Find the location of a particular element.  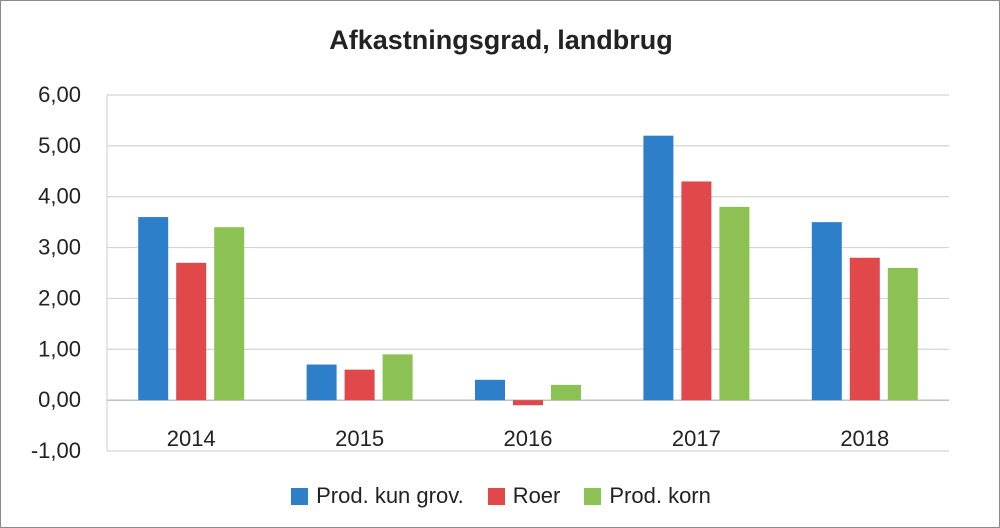

legend-item-series-0: Prod. kun grov. is located at coordinates (377, 496).